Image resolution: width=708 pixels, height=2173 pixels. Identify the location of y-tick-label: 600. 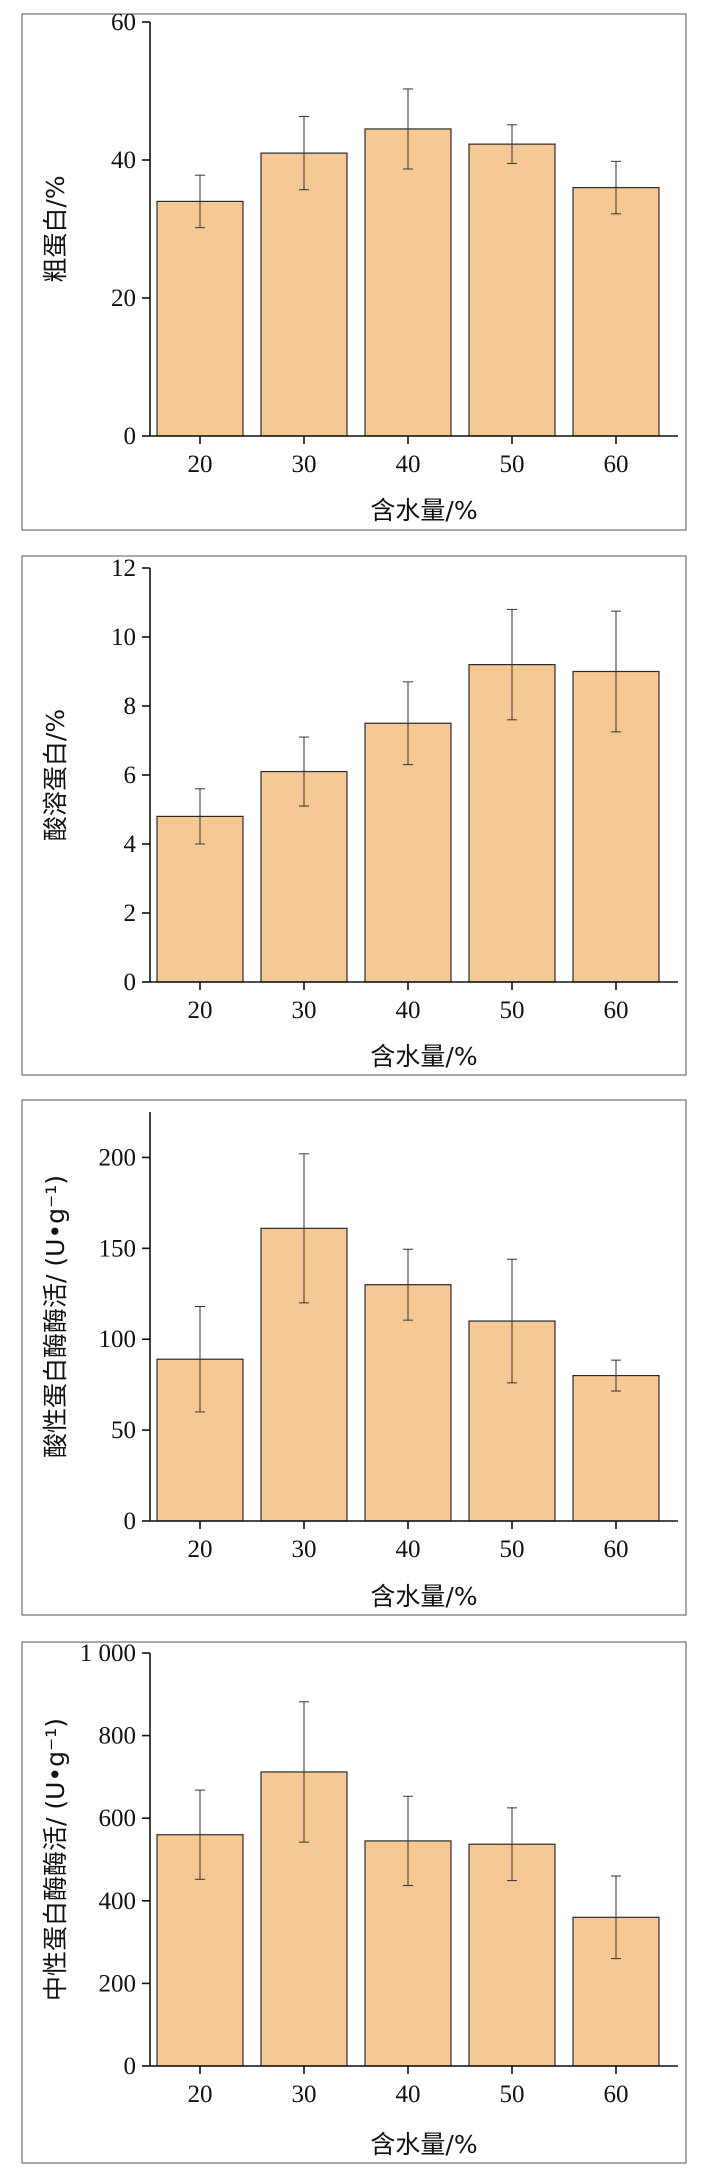
(118, 1818).